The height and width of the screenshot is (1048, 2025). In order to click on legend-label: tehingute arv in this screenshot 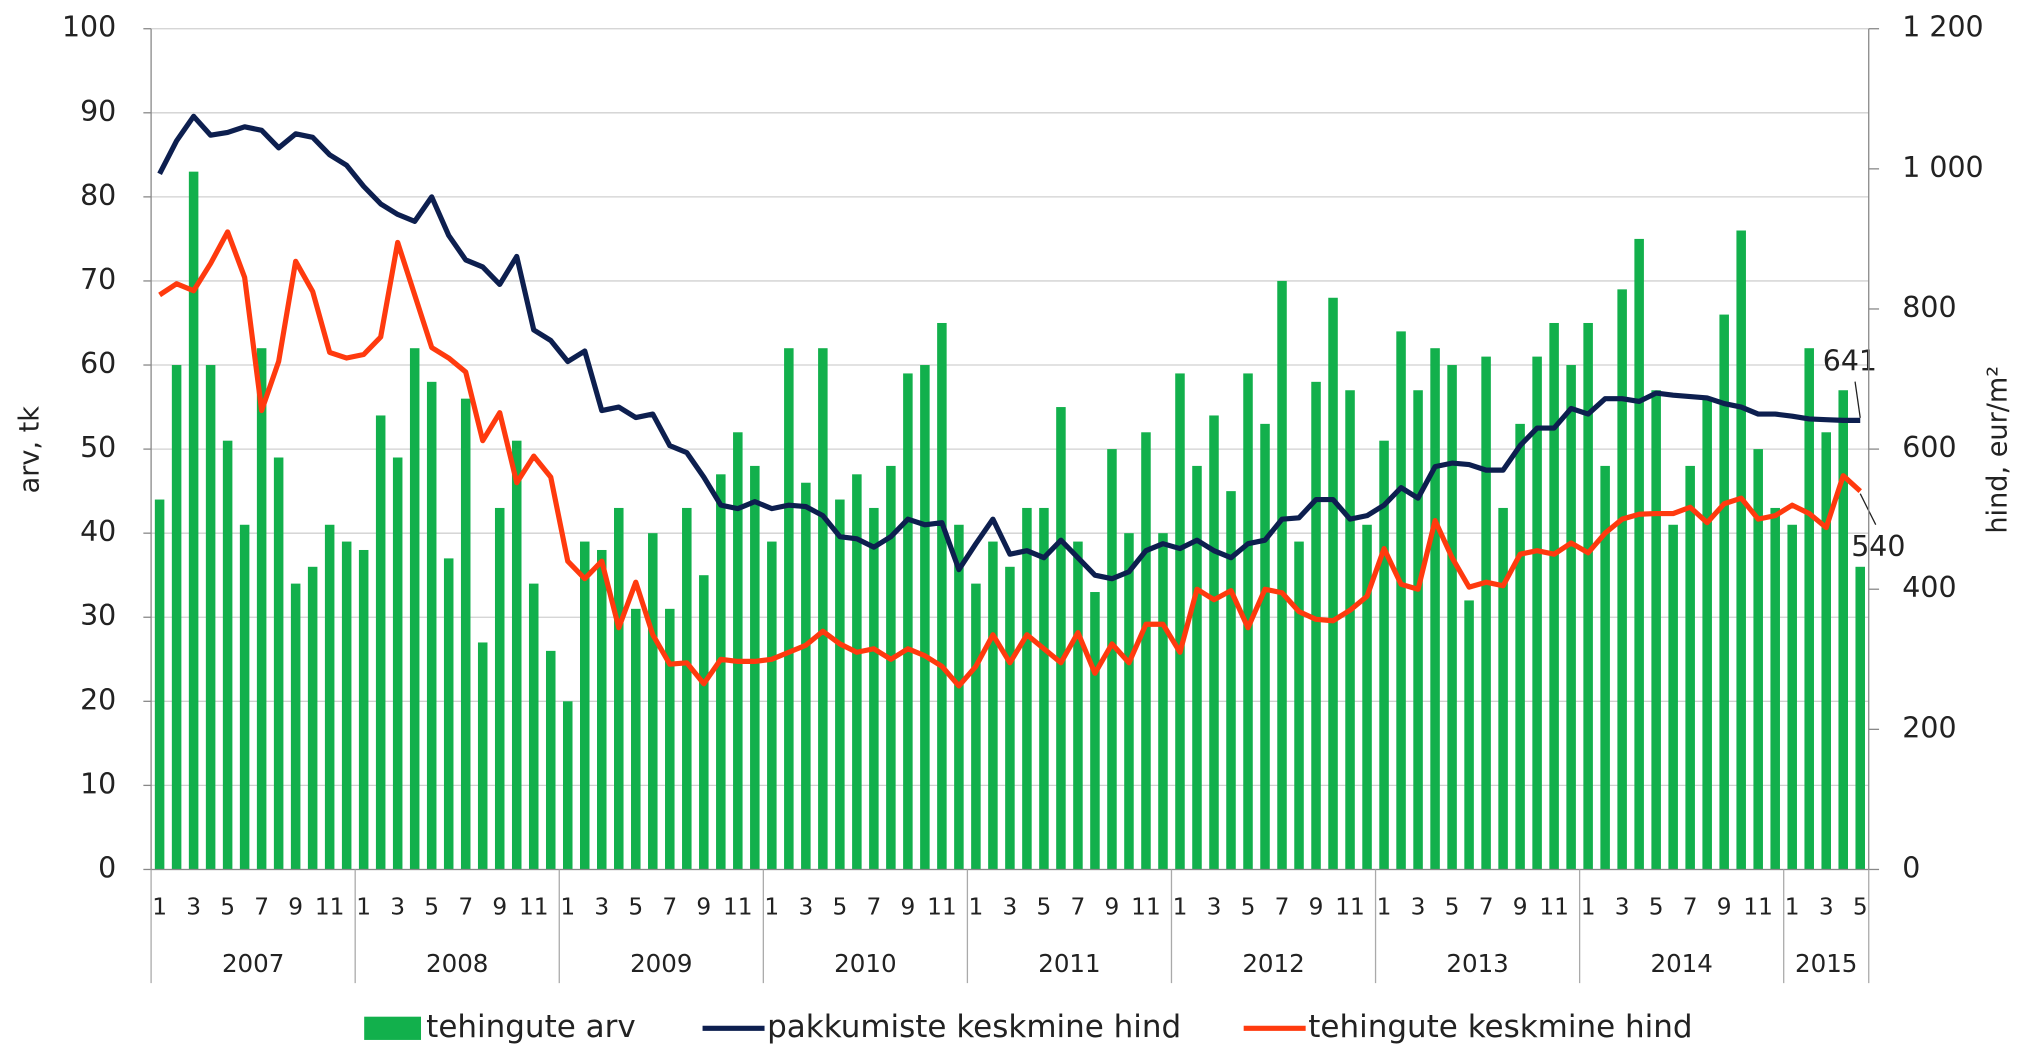, I will do `click(531, 1027)`.